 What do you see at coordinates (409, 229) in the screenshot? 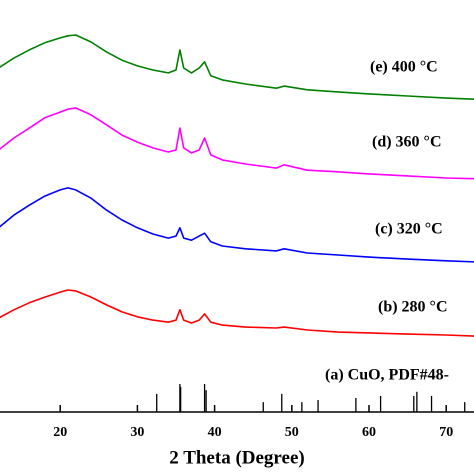
I see `series-label: (c) 320 °C` at bounding box center [409, 229].